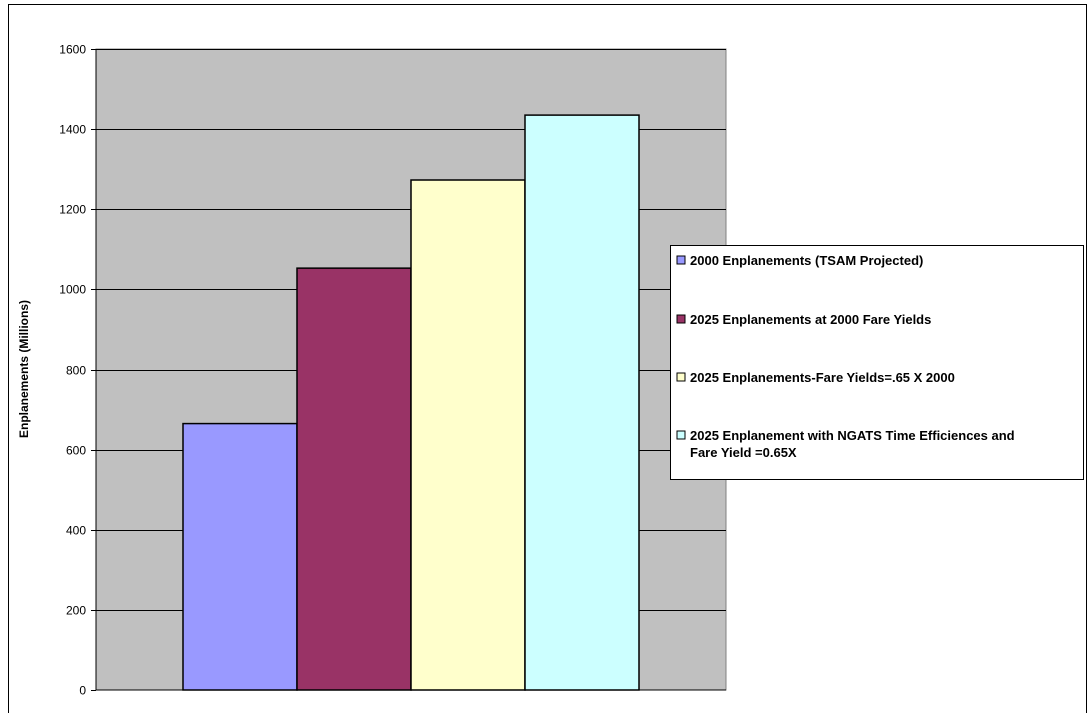 Image resolution: width=1092 pixels, height=713 pixels. Describe the element at coordinates (72, 290) in the screenshot. I see `y-tick-label: 1000` at that location.